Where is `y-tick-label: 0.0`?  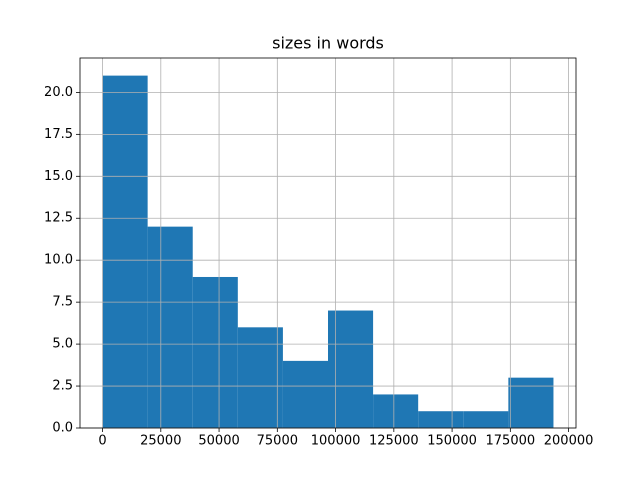
y-tick-label: 0.0 is located at coordinates (62, 428).